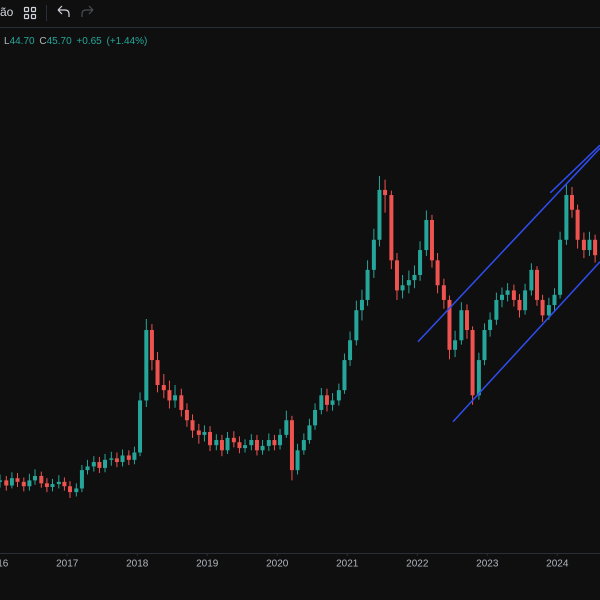 The image size is (600, 600). What do you see at coordinates (42, 41) in the screenshot?
I see `close-key: C` at bounding box center [42, 41].